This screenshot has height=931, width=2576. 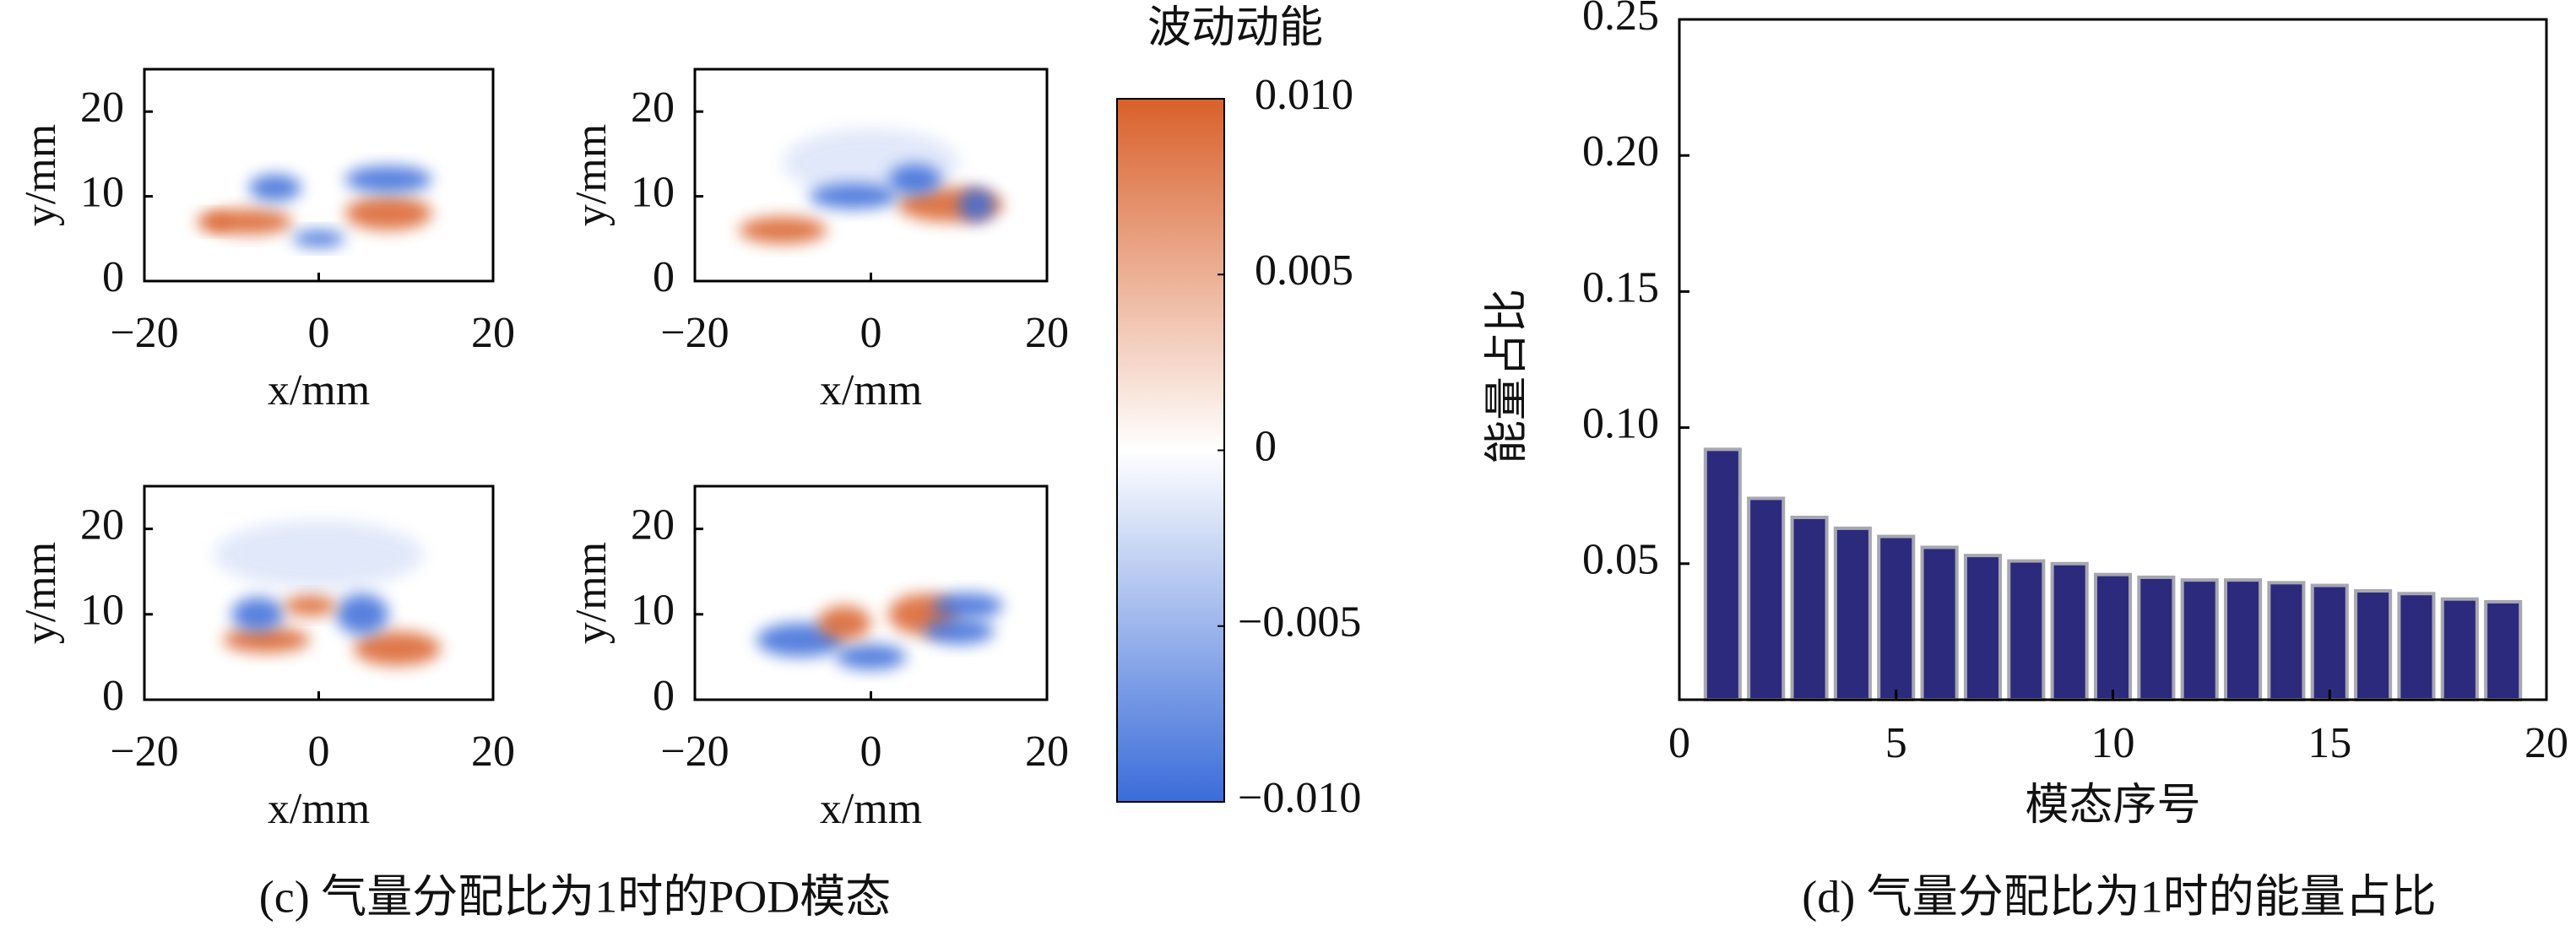 I want to click on colorbar-title: 波动动能, so click(x=1235, y=28).